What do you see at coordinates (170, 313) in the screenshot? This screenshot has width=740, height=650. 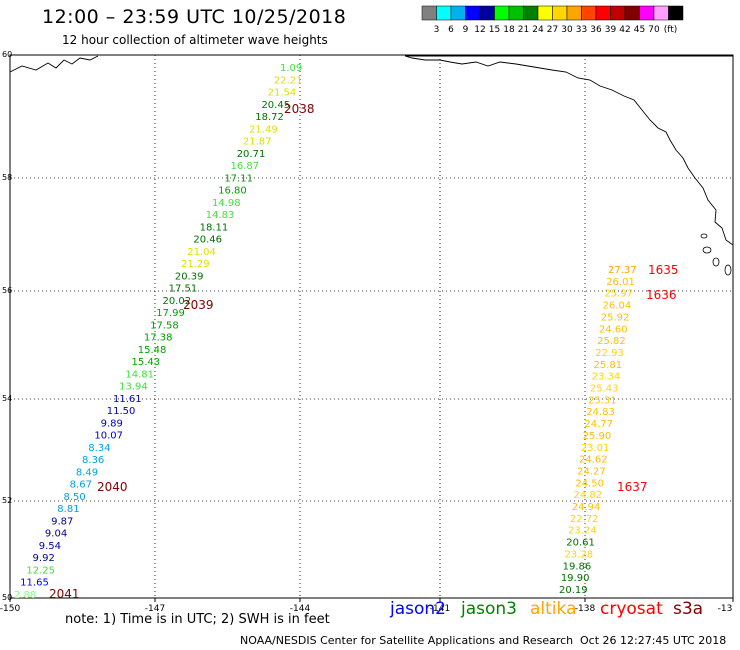 I see `wave-height-value: 17.99` at bounding box center [170, 313].